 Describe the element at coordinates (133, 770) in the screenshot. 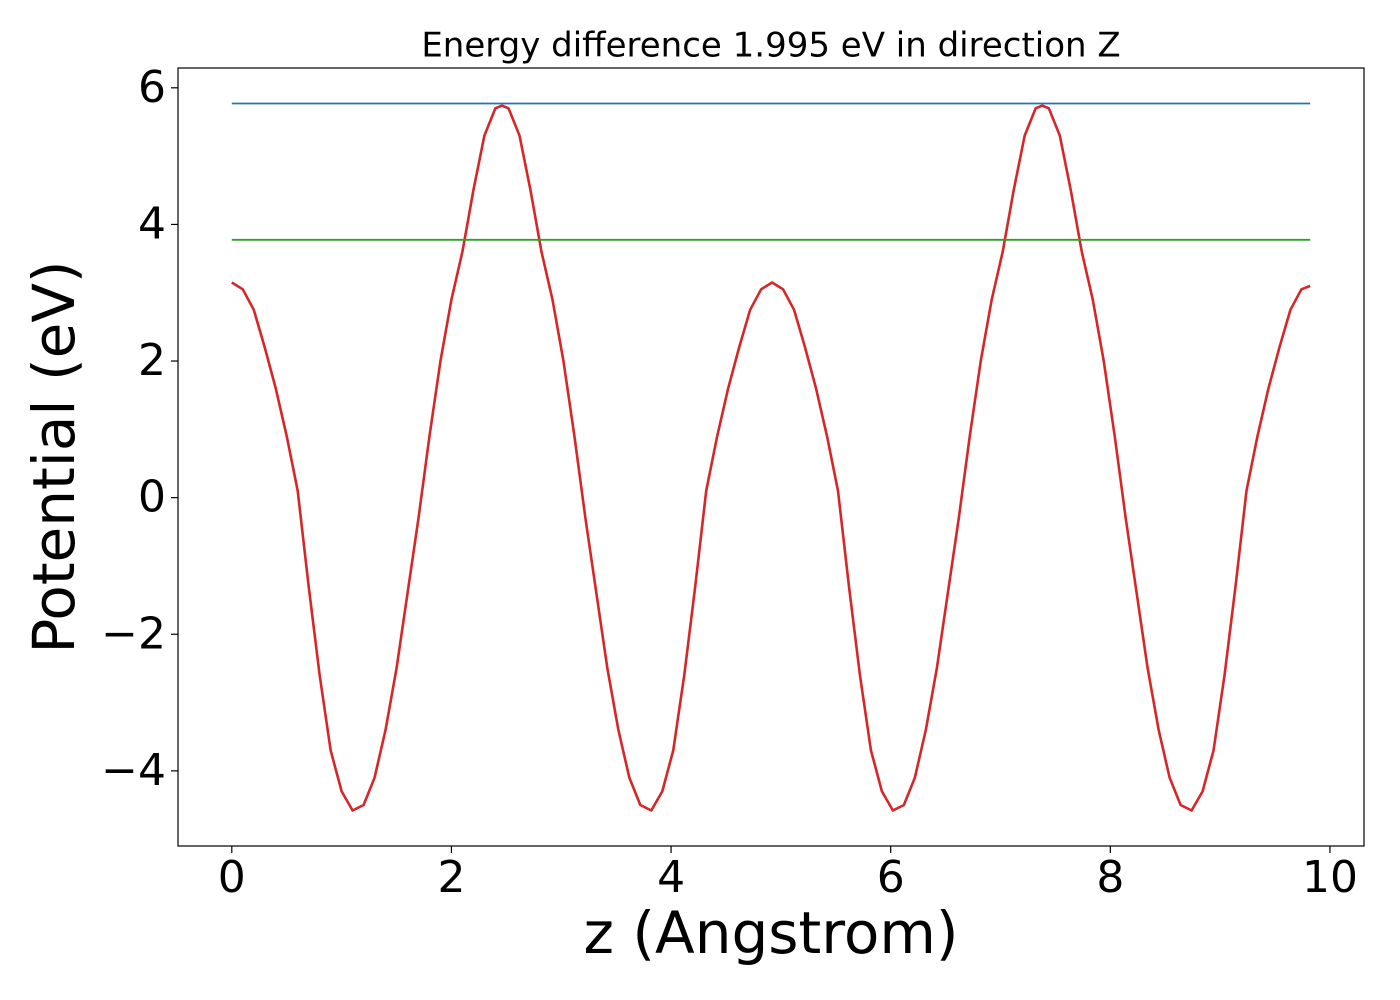

I see `y-tick-label: −4` at that location.